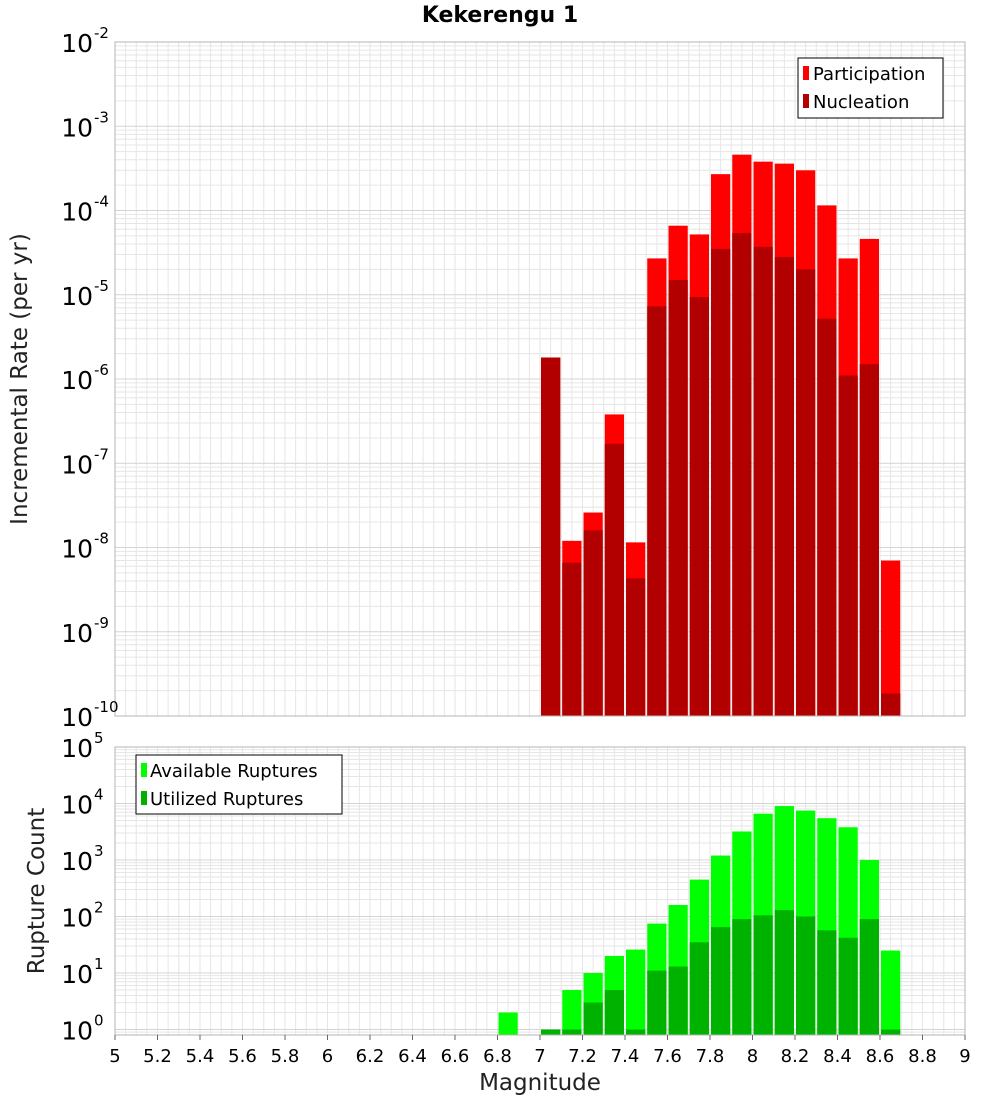 Image resolution: width=1000 pixels, height=1100 pixels. What do you see at coordinates (806, 101) in the screenshot?
I see `legend-swatch-nucleation` at bounding box center [806, 101].